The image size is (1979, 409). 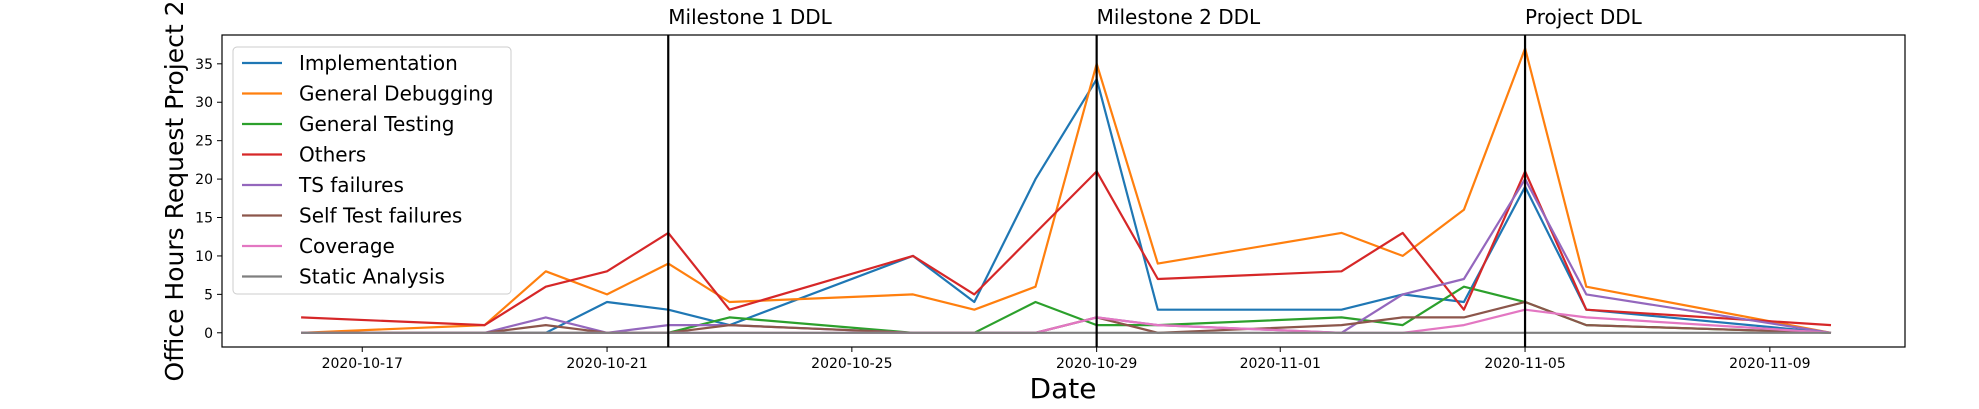 I want to click on legend-label: Others, so click(x=332, y=155).